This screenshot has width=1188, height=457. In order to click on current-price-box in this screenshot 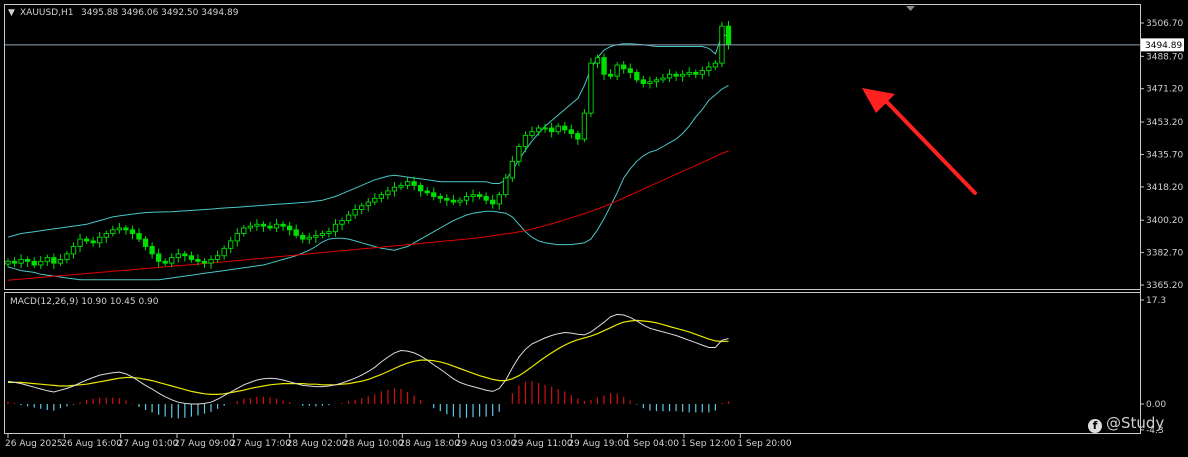, I will do `click(1162, 45)`.